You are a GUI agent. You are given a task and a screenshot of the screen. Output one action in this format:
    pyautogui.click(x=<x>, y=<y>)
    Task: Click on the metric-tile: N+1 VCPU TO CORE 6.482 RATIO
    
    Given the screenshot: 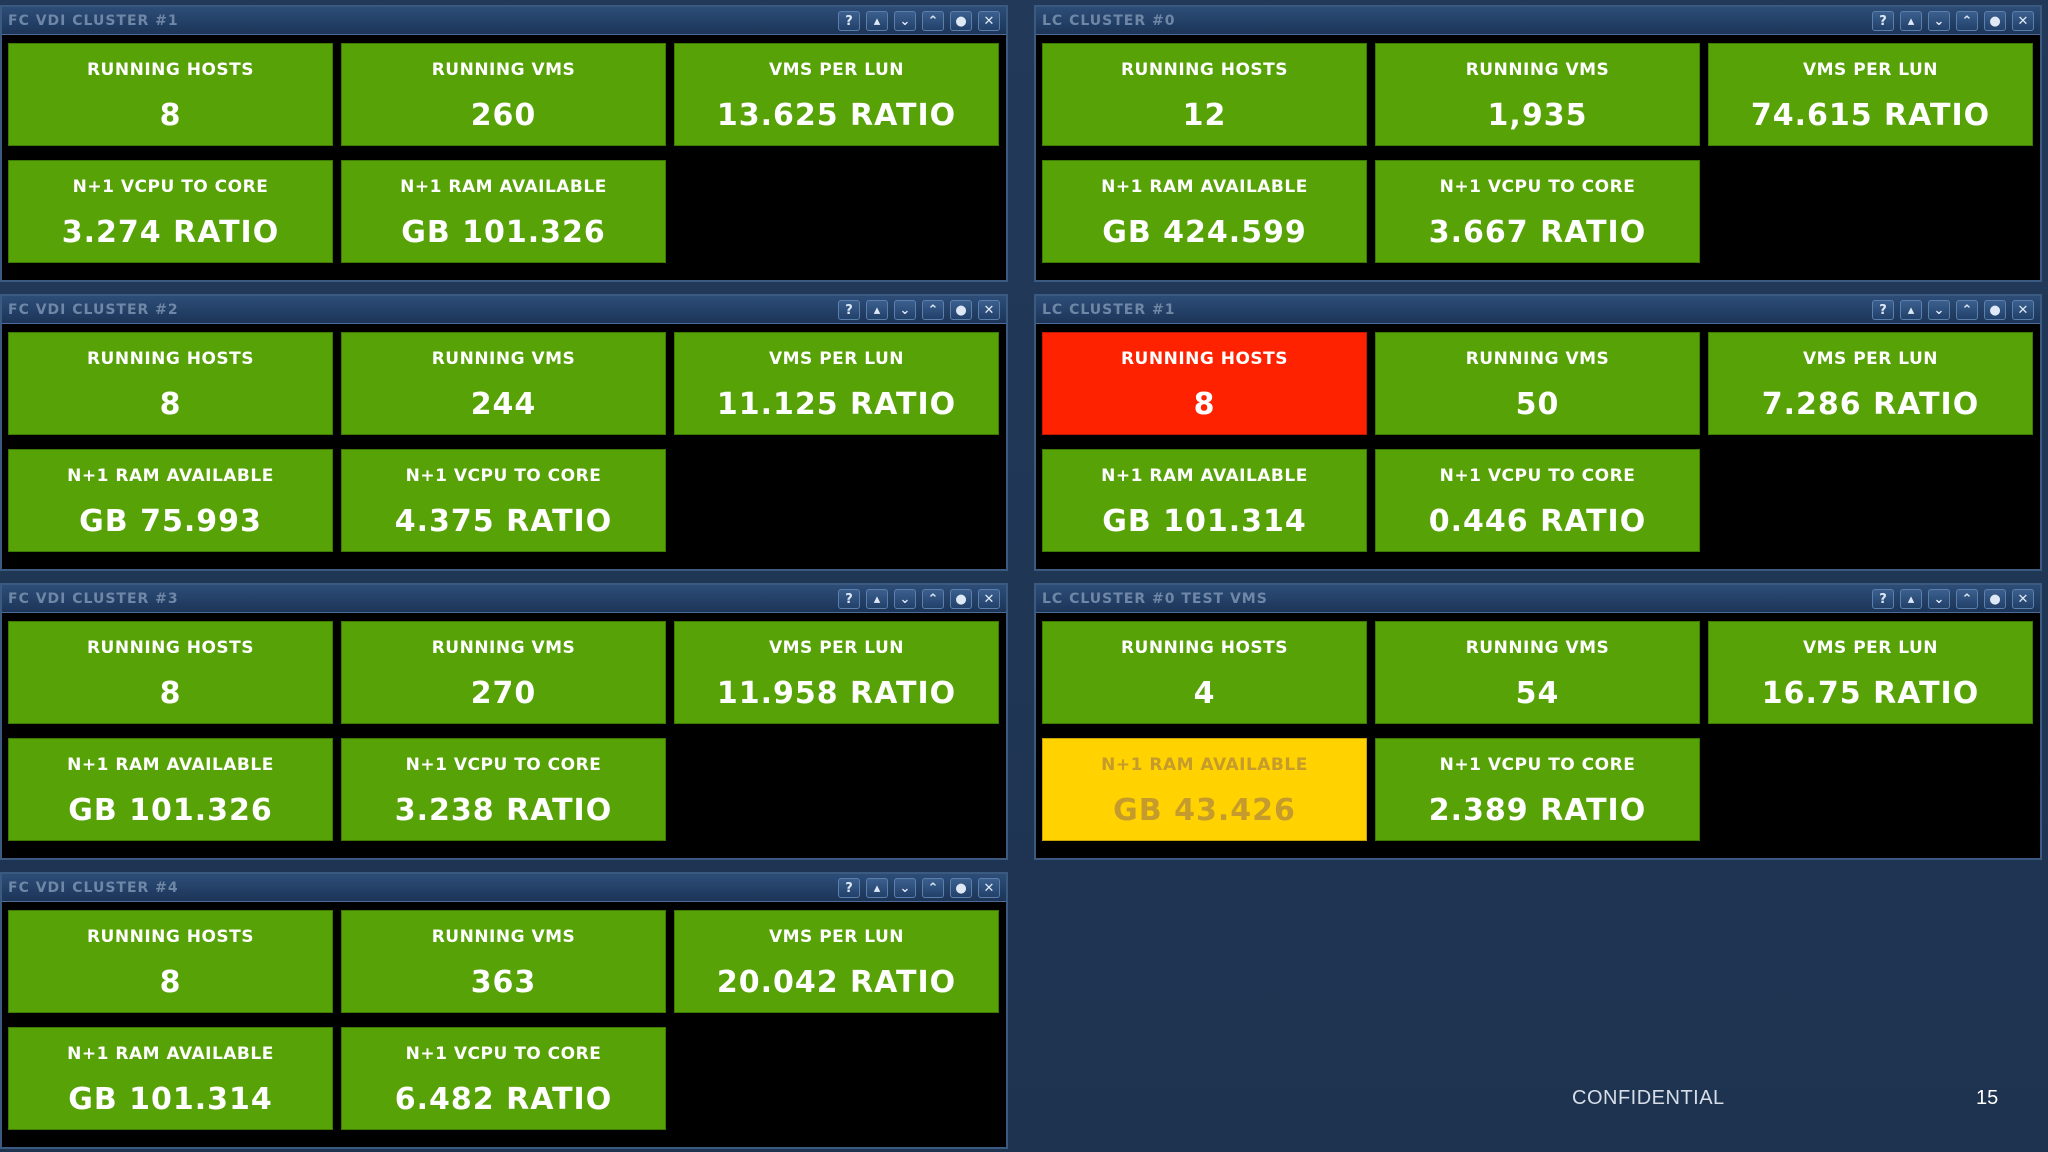 What is the action you would take?
    pyautogui.click(x=503, y=1078)
    